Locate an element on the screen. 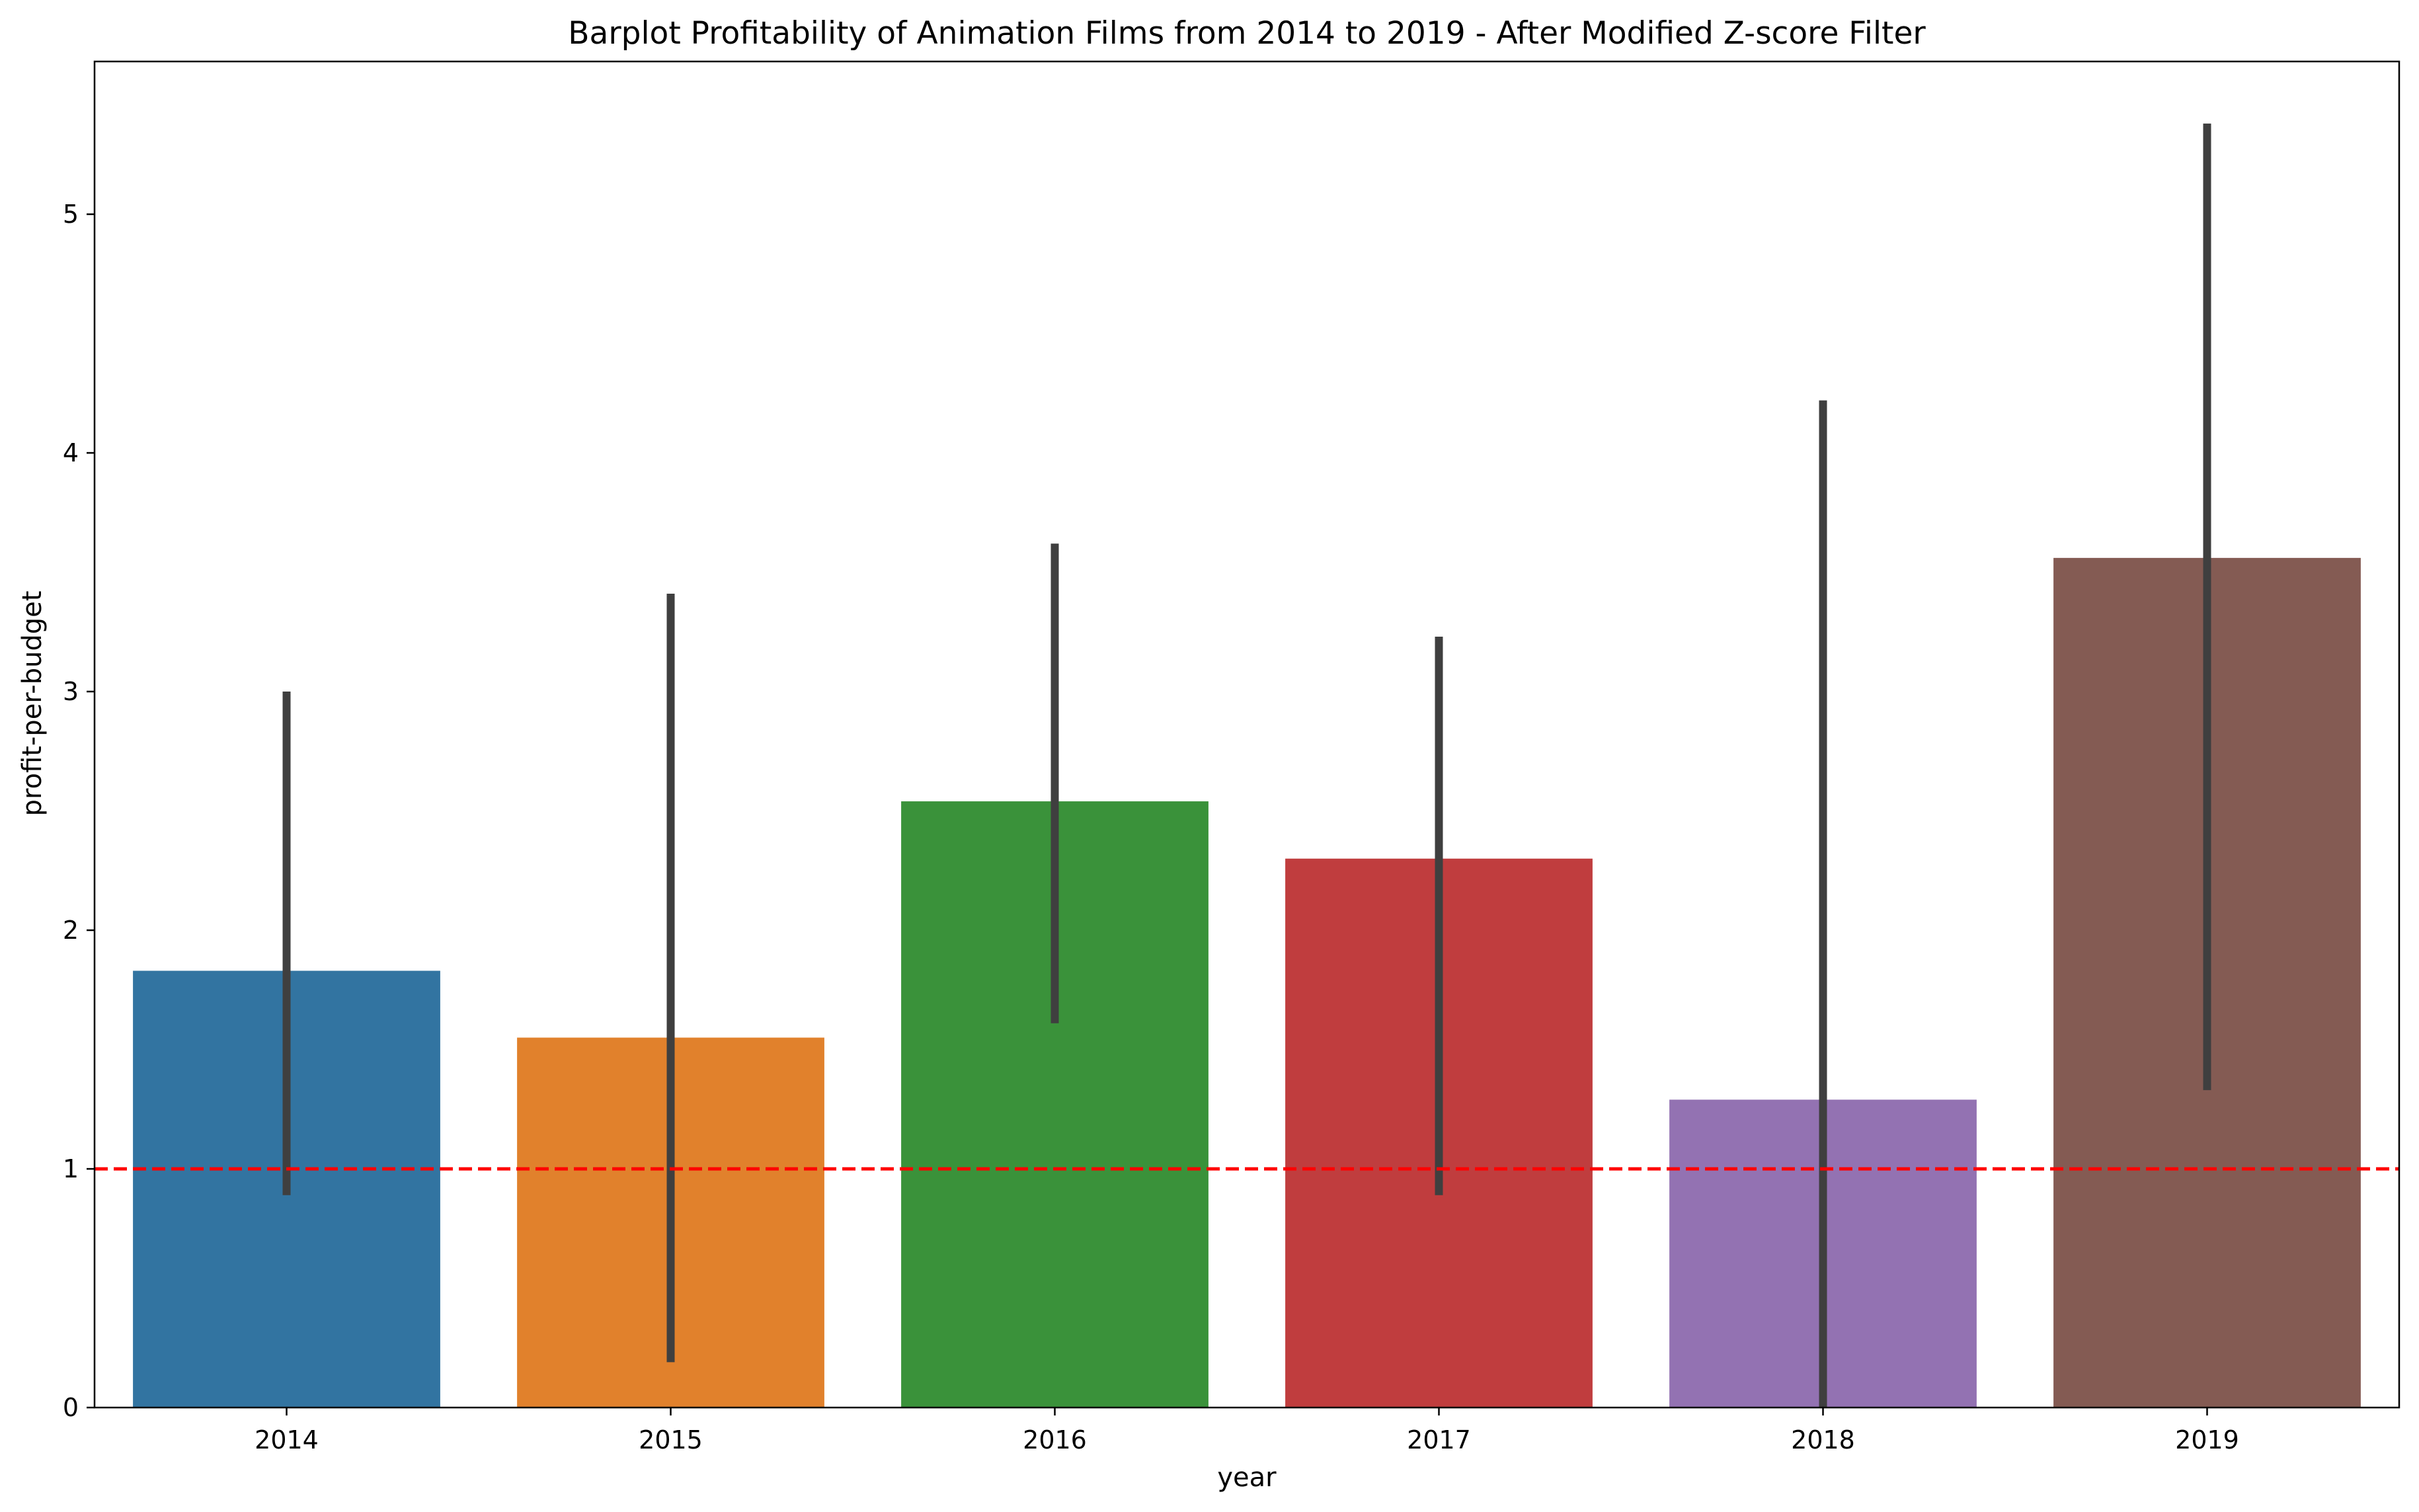 This screenshot has height=1512, width=2419. x-tick-label: 2018 is located at coordinates (1823, 1439).